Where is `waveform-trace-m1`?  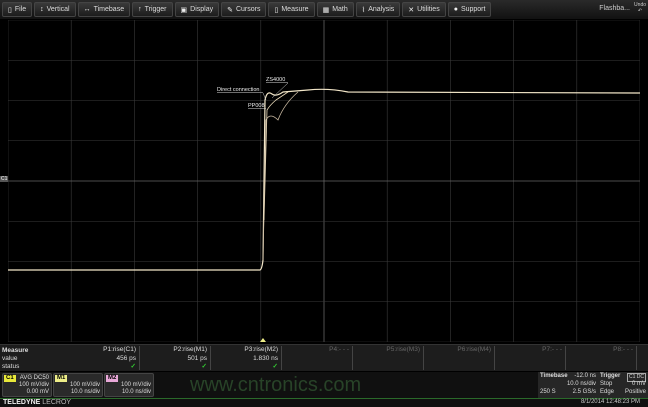 waveform-trace-m1 is located at coordinates (276, 156).